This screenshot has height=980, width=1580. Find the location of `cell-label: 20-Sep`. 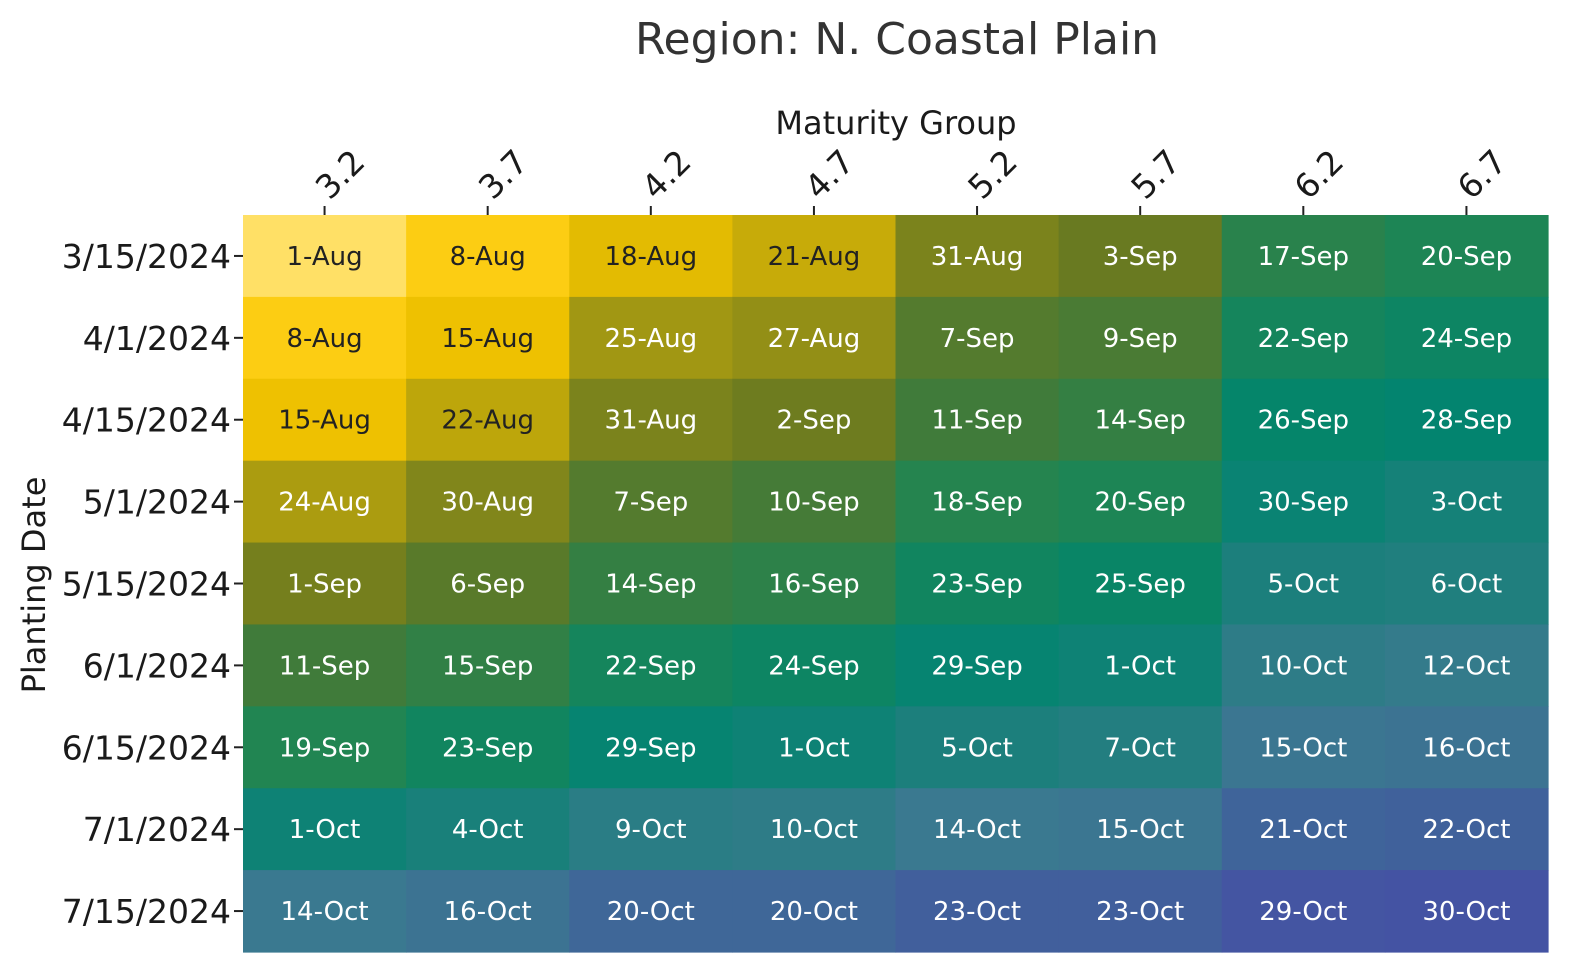

cell-label: 20-Sep is located at coordinates (1139, 503).